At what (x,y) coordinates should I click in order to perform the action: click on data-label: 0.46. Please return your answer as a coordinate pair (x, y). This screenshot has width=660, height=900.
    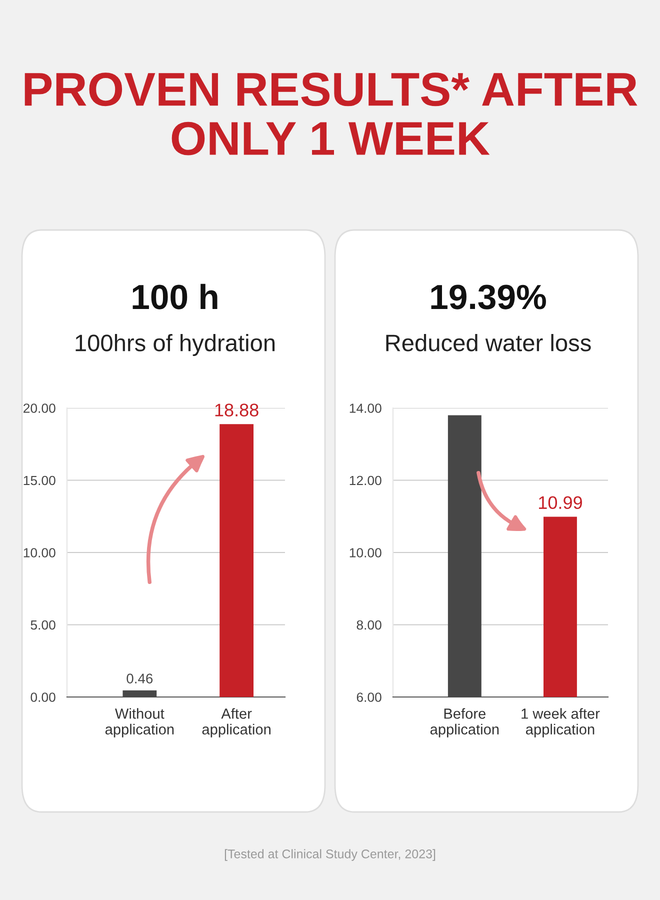
    Looking at the image, I should click on (139, 679).